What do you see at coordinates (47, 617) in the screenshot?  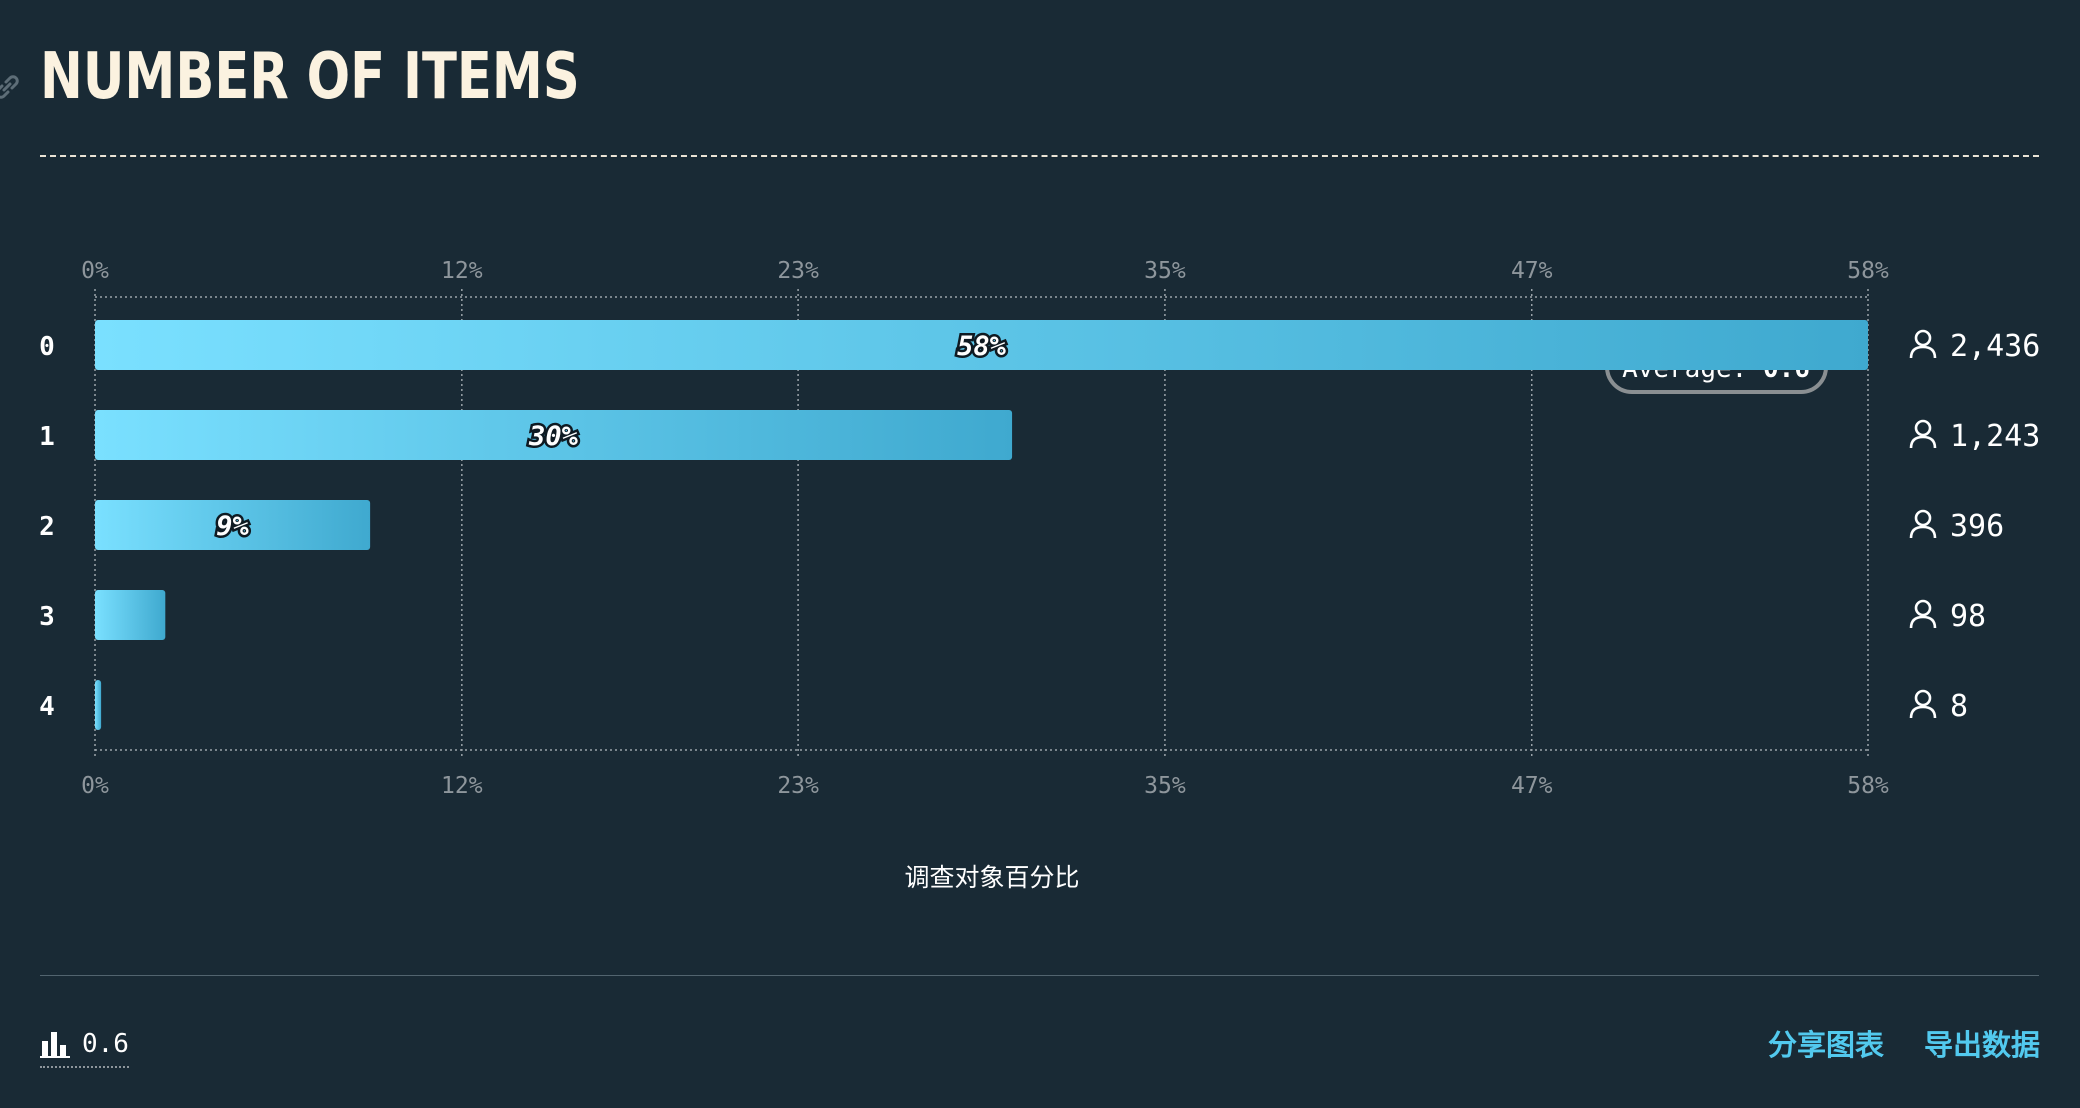 I see `category-label: 3` at bounding box center [47, 617].